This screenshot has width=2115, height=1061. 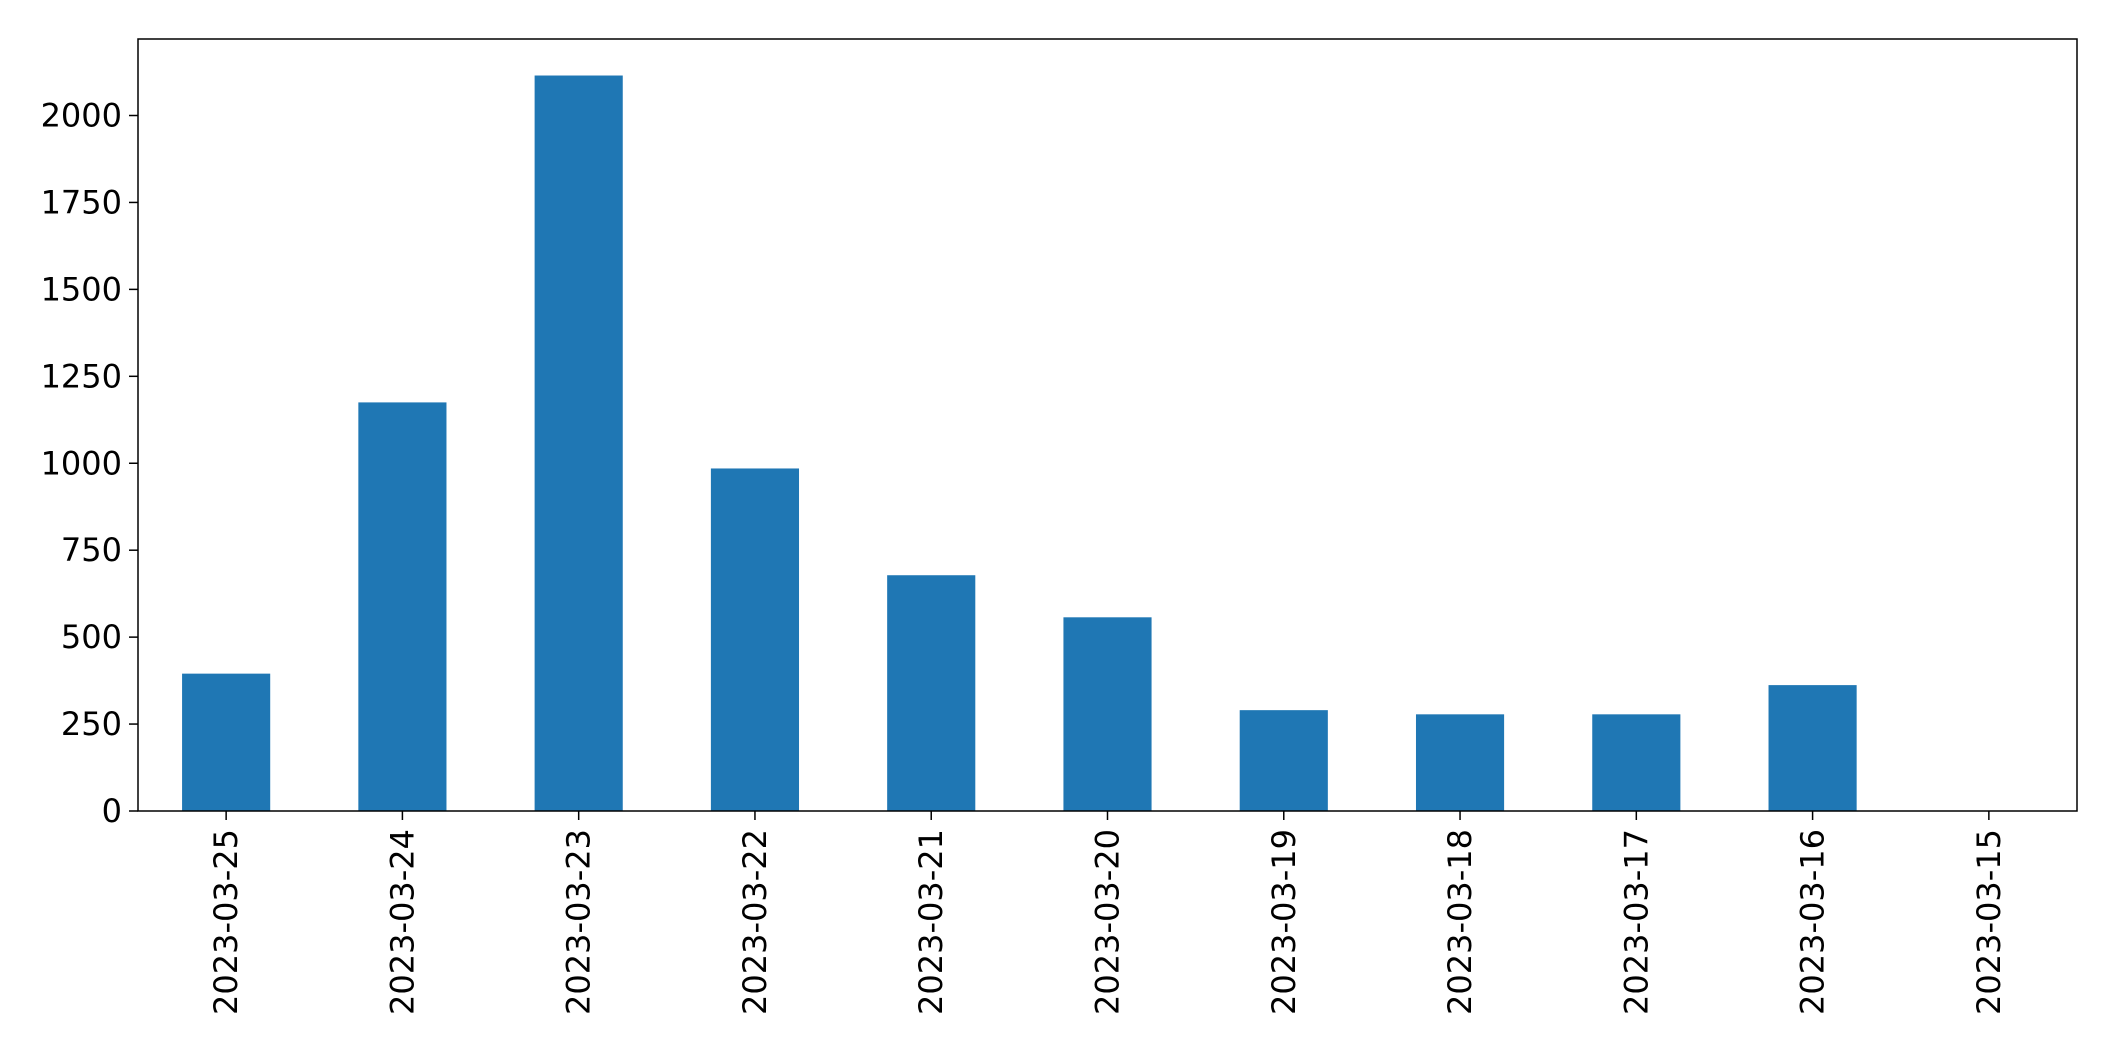 I want to click on y-tick-label: 250, so click(x=91, y=724).